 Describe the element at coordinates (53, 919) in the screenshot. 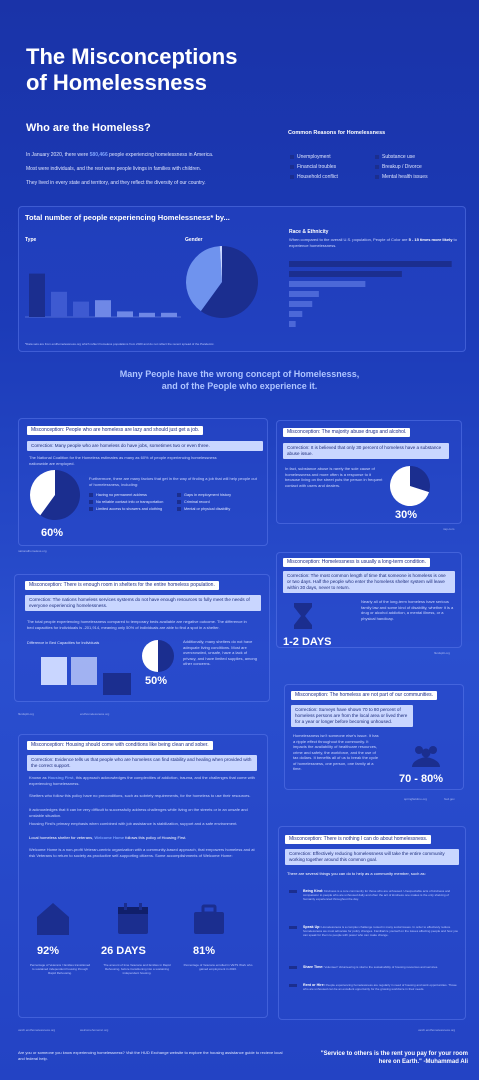

I see `house-icon` at that location.